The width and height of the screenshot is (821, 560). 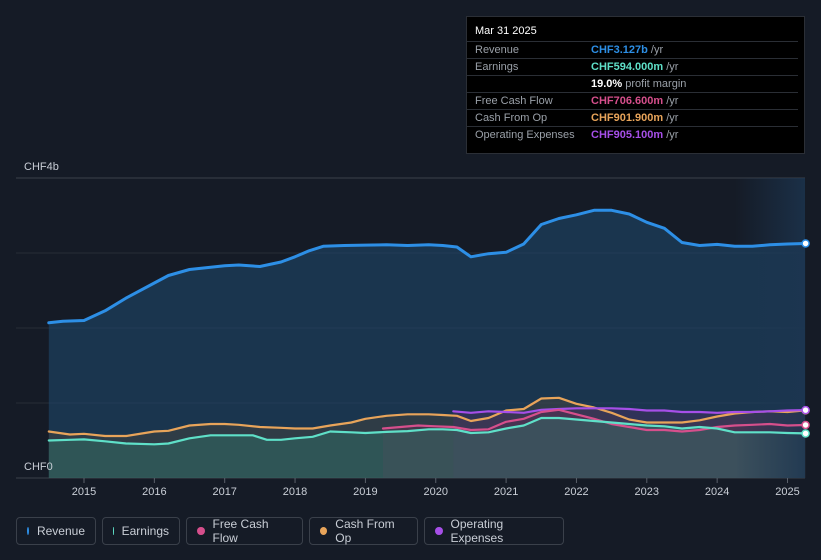 I want to click on tooltip-row-label: Free Cash Flow, so click(x=514, y=101).